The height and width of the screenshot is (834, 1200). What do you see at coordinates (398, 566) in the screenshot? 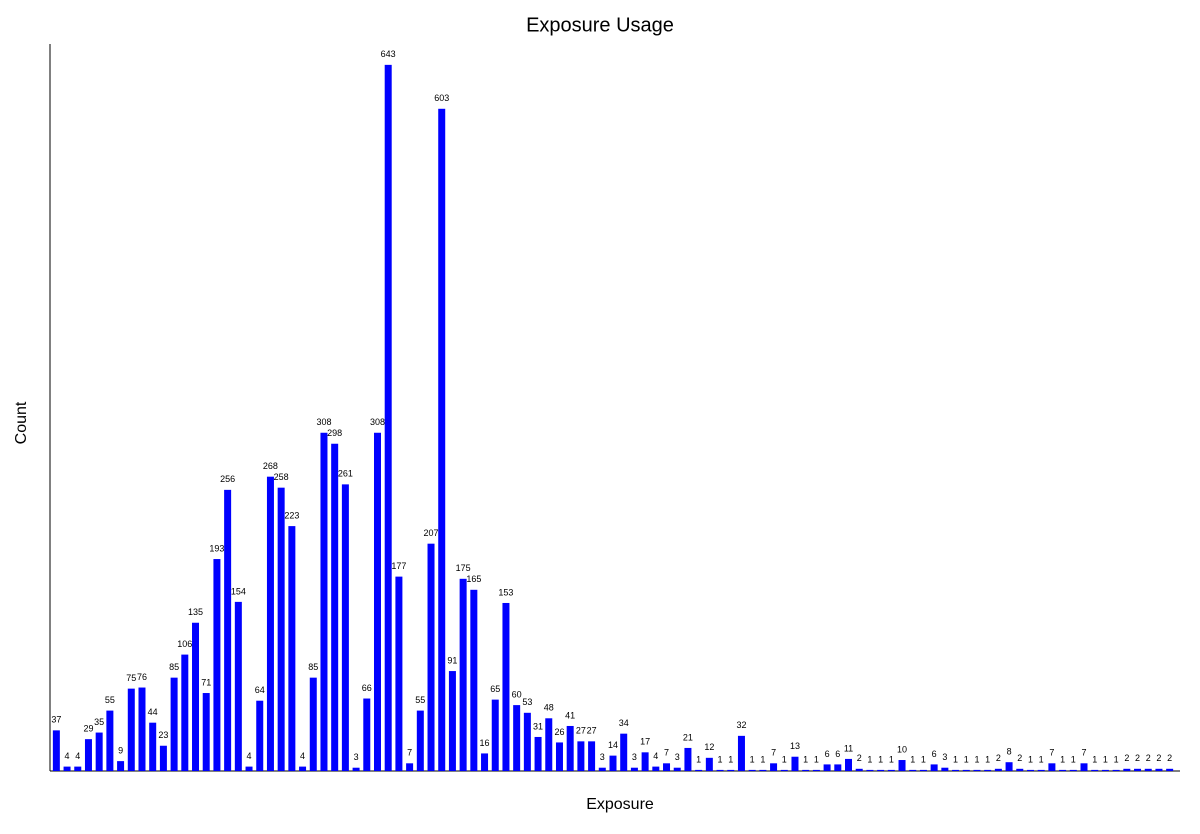
I see `value-label: 177` at bounding box center [398, 566].